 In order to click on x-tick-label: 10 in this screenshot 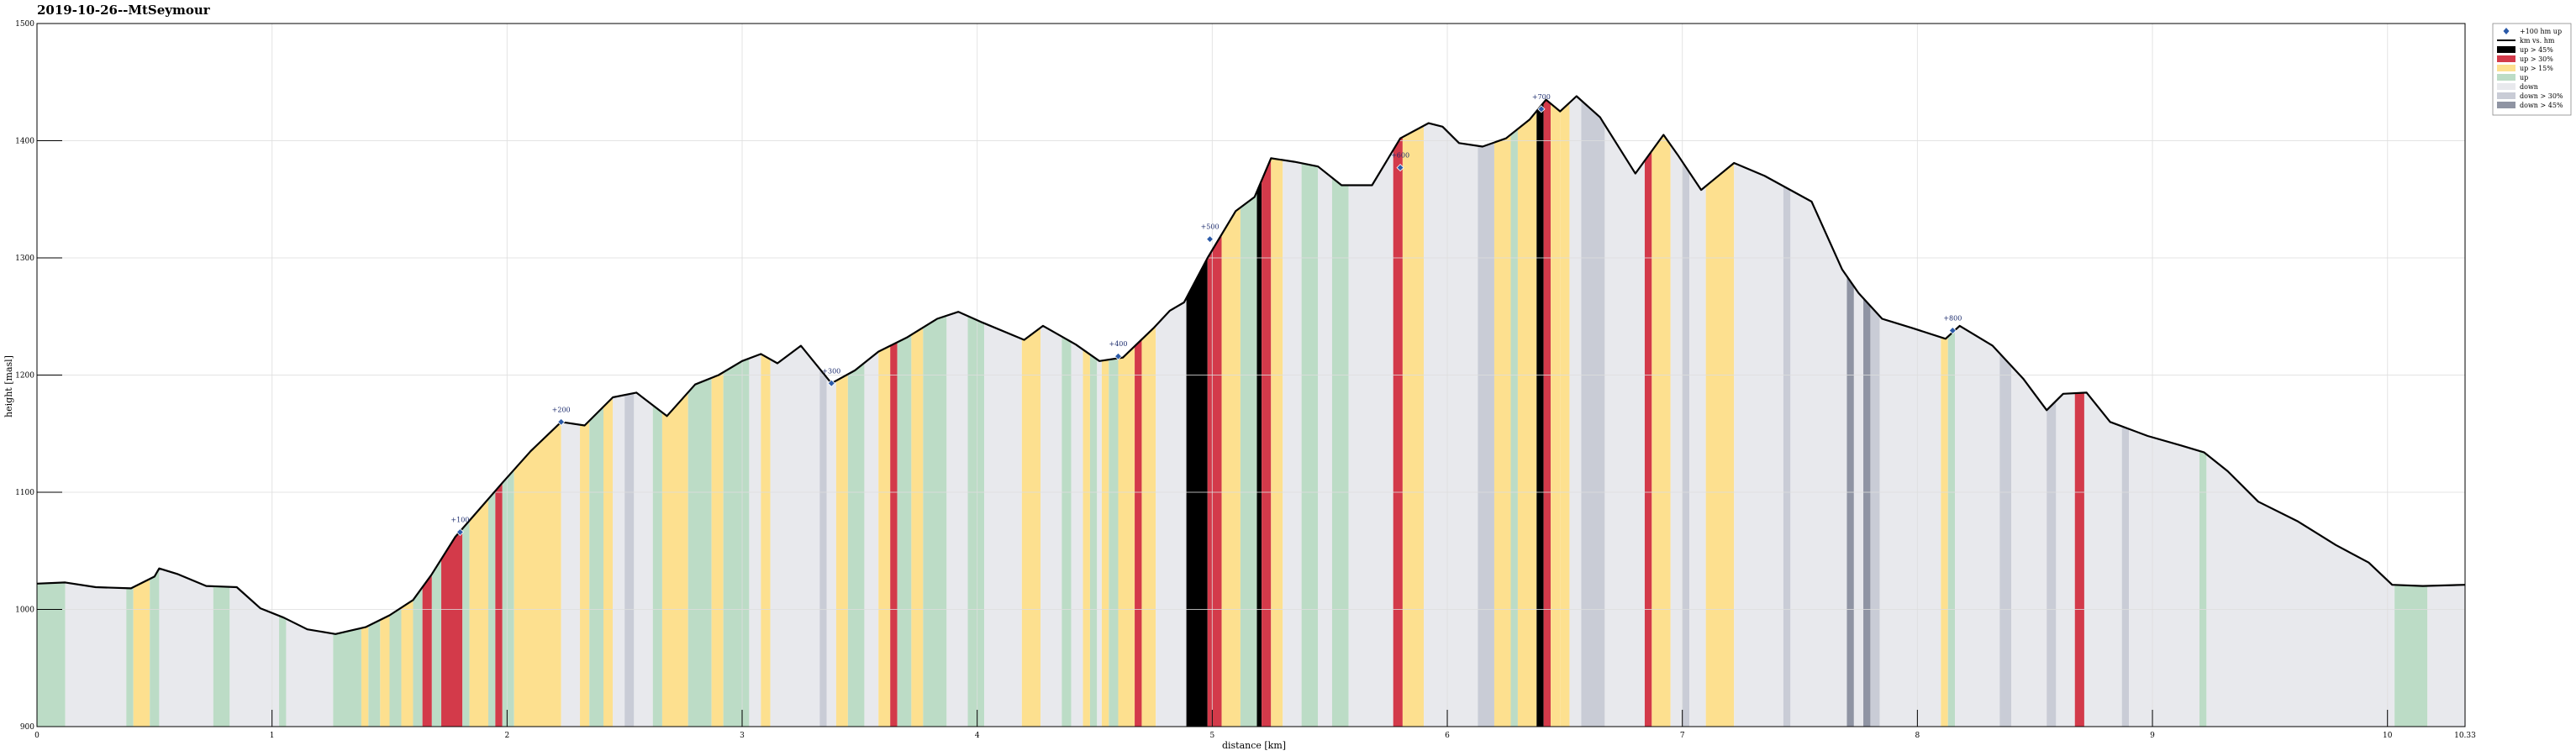, I will do `click(2388, 736)`.